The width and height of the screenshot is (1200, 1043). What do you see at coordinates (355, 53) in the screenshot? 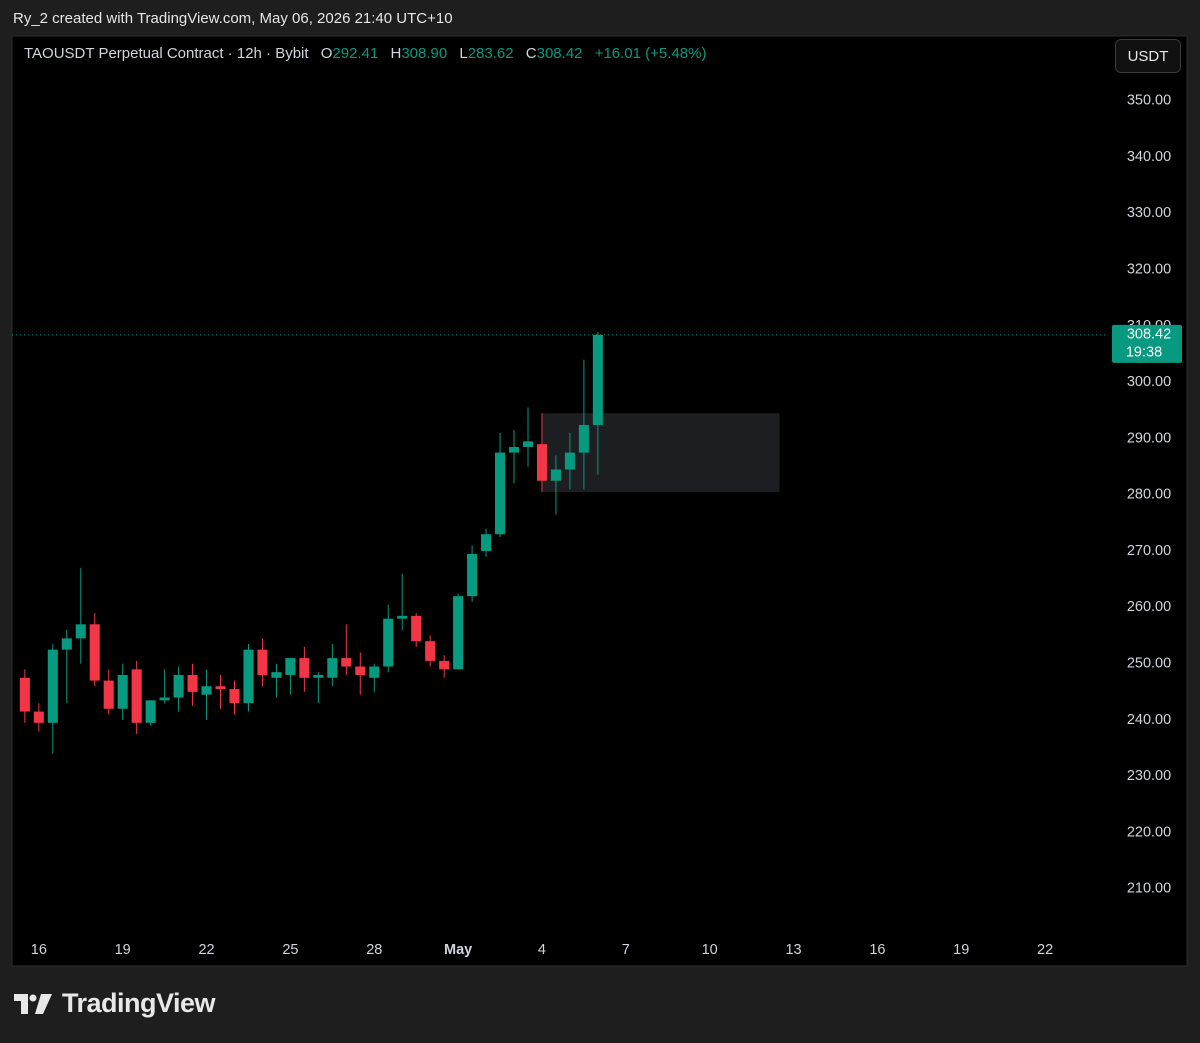
I see `ohlc-value: 292.41` at bounding box center [355, 53].